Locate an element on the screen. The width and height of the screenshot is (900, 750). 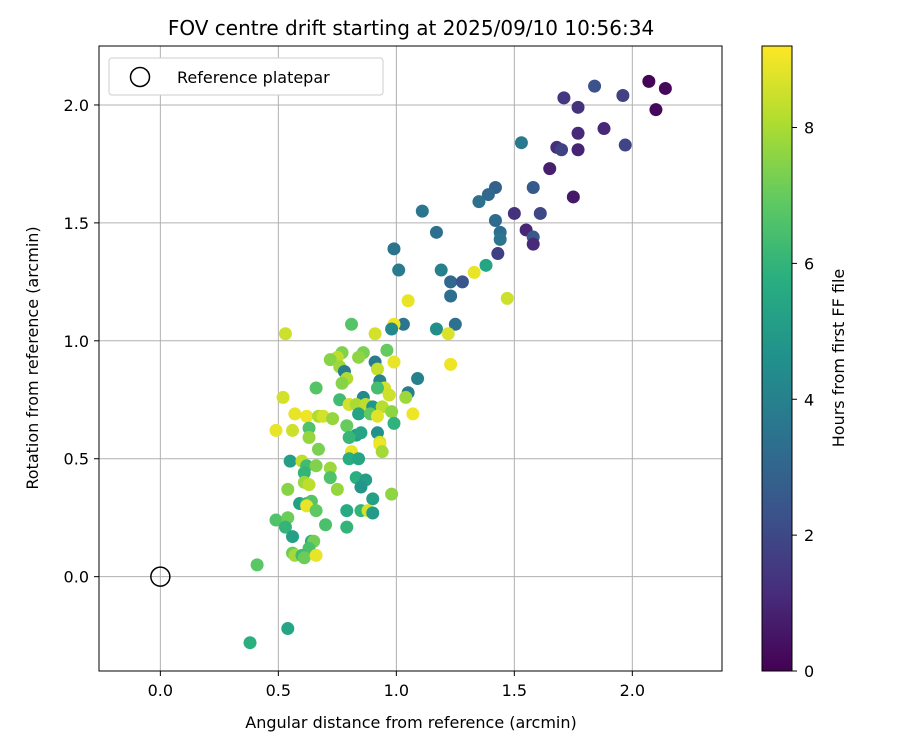
legend: Reference platepar is located at coordinates (246, 76).